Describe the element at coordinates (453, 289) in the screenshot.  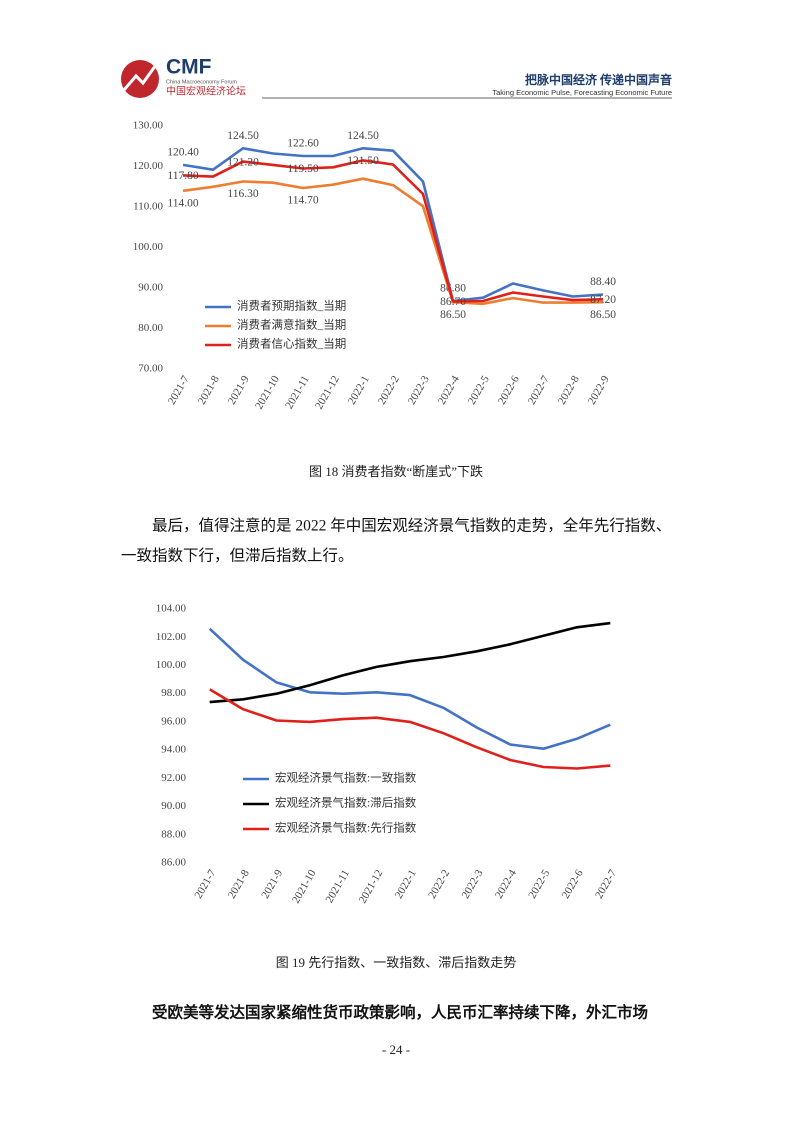
I see `data-label: 86.80` at that location.